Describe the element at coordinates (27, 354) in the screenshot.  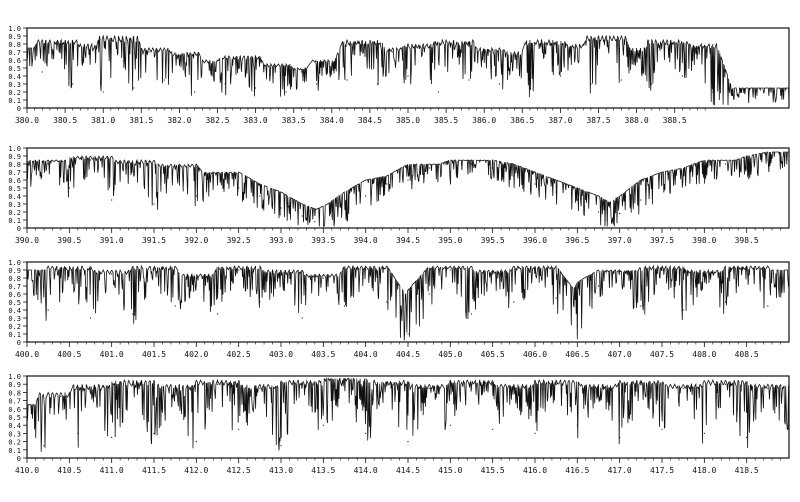
I see `x-tick-label: 400.0` at that location.